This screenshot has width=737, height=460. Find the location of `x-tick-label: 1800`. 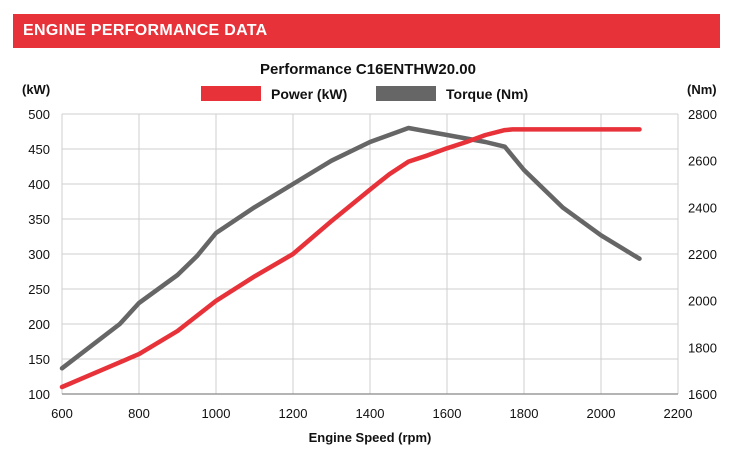

x-tick-label: 1800 is located at coordinates (524, 413).